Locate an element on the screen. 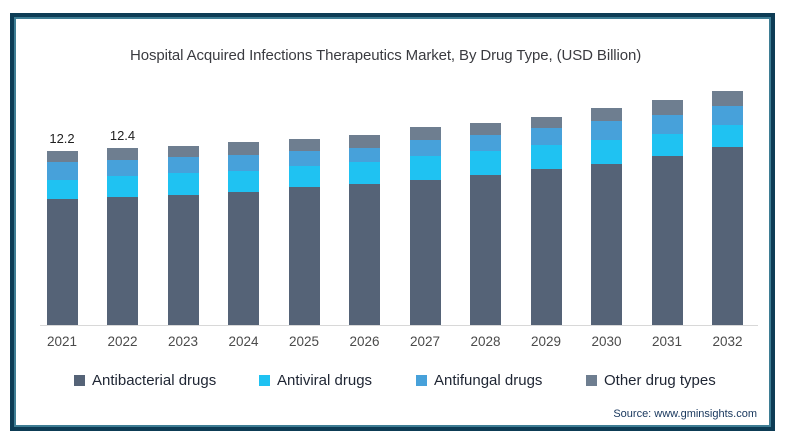 This screenshot has height=441, width=795. bar-2030 is located at coordinates (606, 216).